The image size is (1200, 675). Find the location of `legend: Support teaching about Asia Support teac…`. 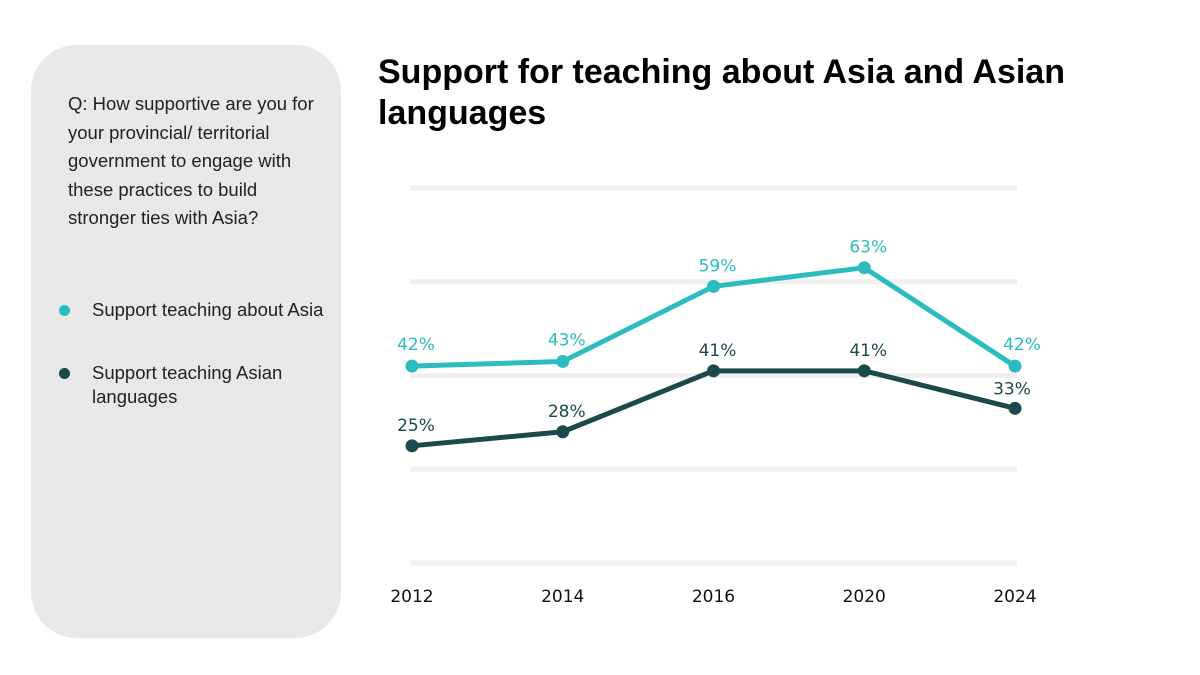

legend: Support teaching about Asia Support teac… is located at coordinates (190, 373).